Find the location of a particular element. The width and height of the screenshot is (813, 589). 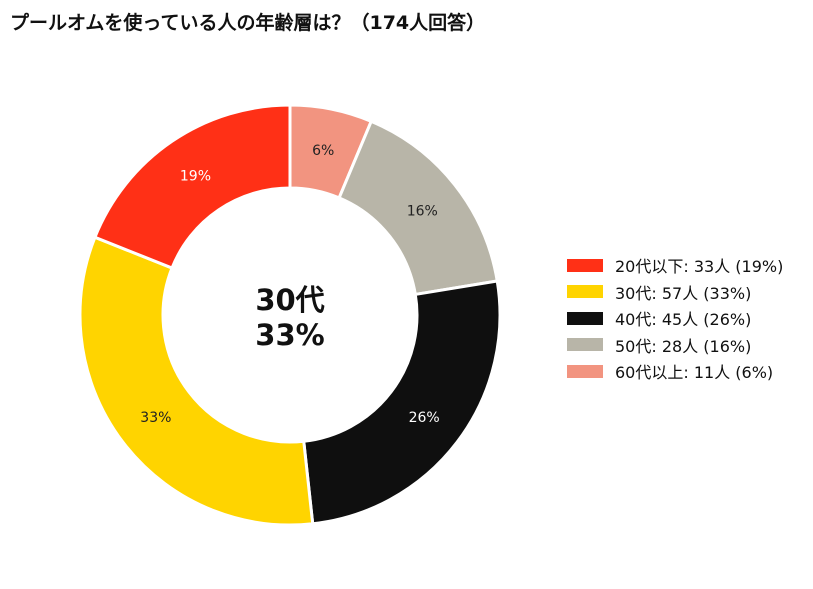

chart-title: プールオムを使っている人の年齢層は？（174人回答） is located at coordinates (248, 23).